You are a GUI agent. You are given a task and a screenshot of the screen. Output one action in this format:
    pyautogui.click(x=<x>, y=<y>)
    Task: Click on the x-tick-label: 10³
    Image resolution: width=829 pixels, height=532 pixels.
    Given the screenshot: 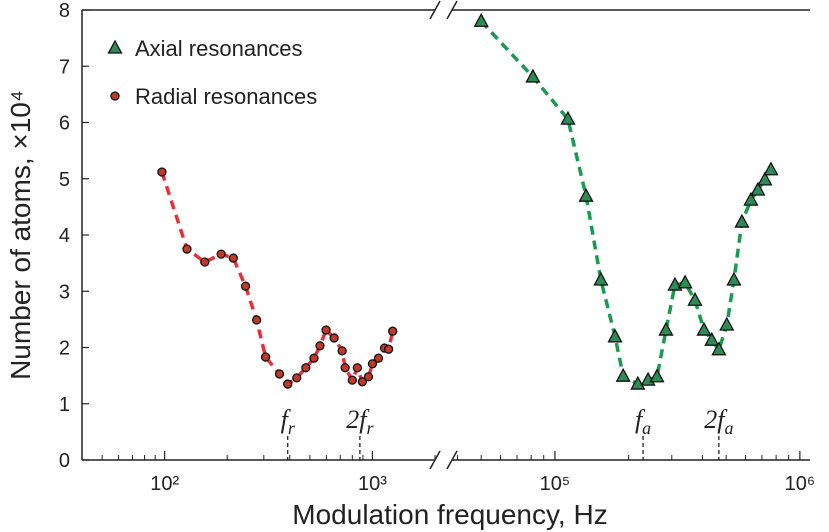 What is the action you would take?
    pyautogui.click(x=372, y=484)
    